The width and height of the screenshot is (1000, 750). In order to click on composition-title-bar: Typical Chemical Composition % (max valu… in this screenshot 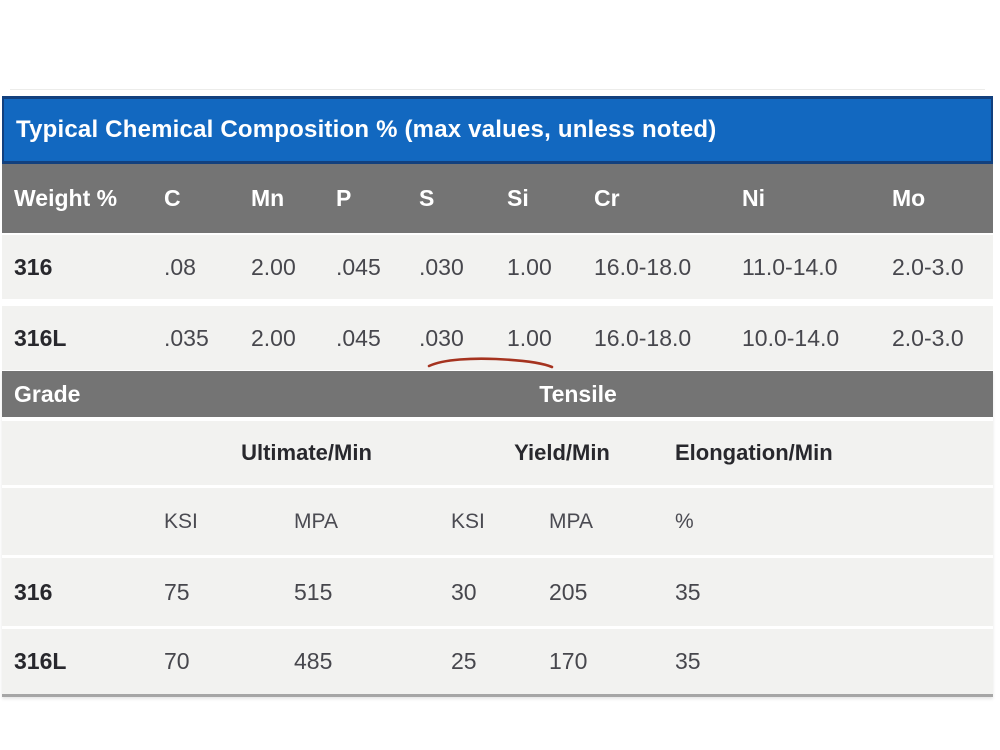, I will do `click(497, 130)`.